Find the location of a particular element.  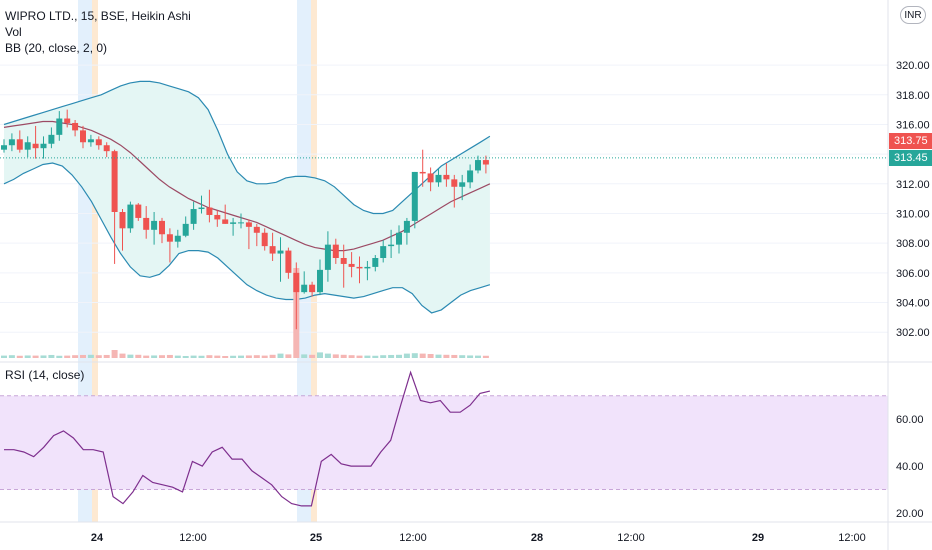

price-tick-label: 302.00 is located at coordinates (913, 333).